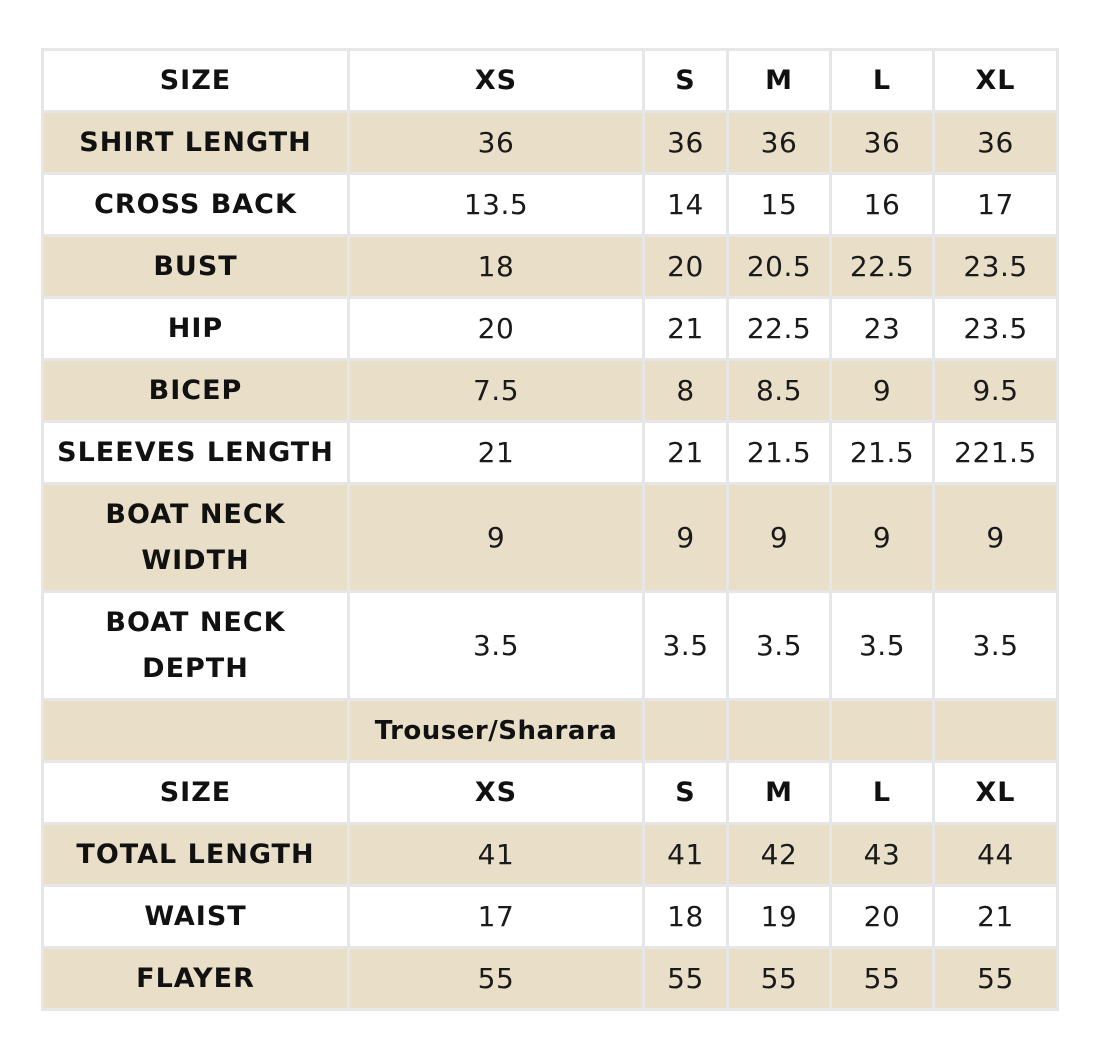 Image resolution: width=1102 pixels, height=1058 pixels. I want to click on cell-value: 44, so click(995, 854).